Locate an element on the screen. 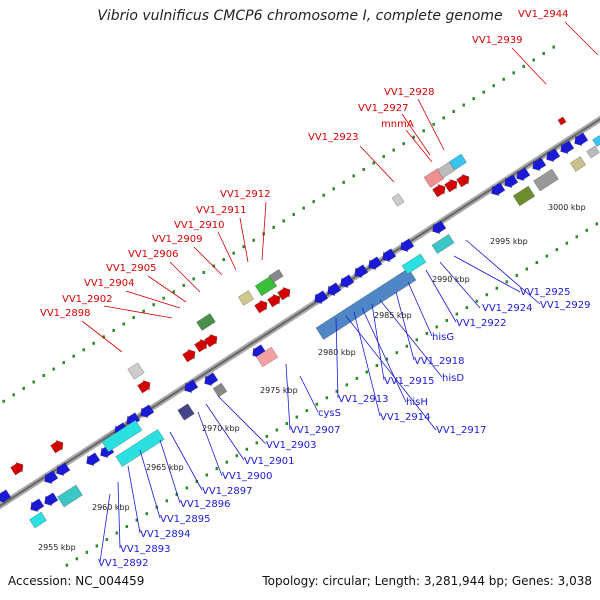 Image resolution: width=600 pixels, height=600 pixels. gene-label: cysS is located at coordinates (329, 413).